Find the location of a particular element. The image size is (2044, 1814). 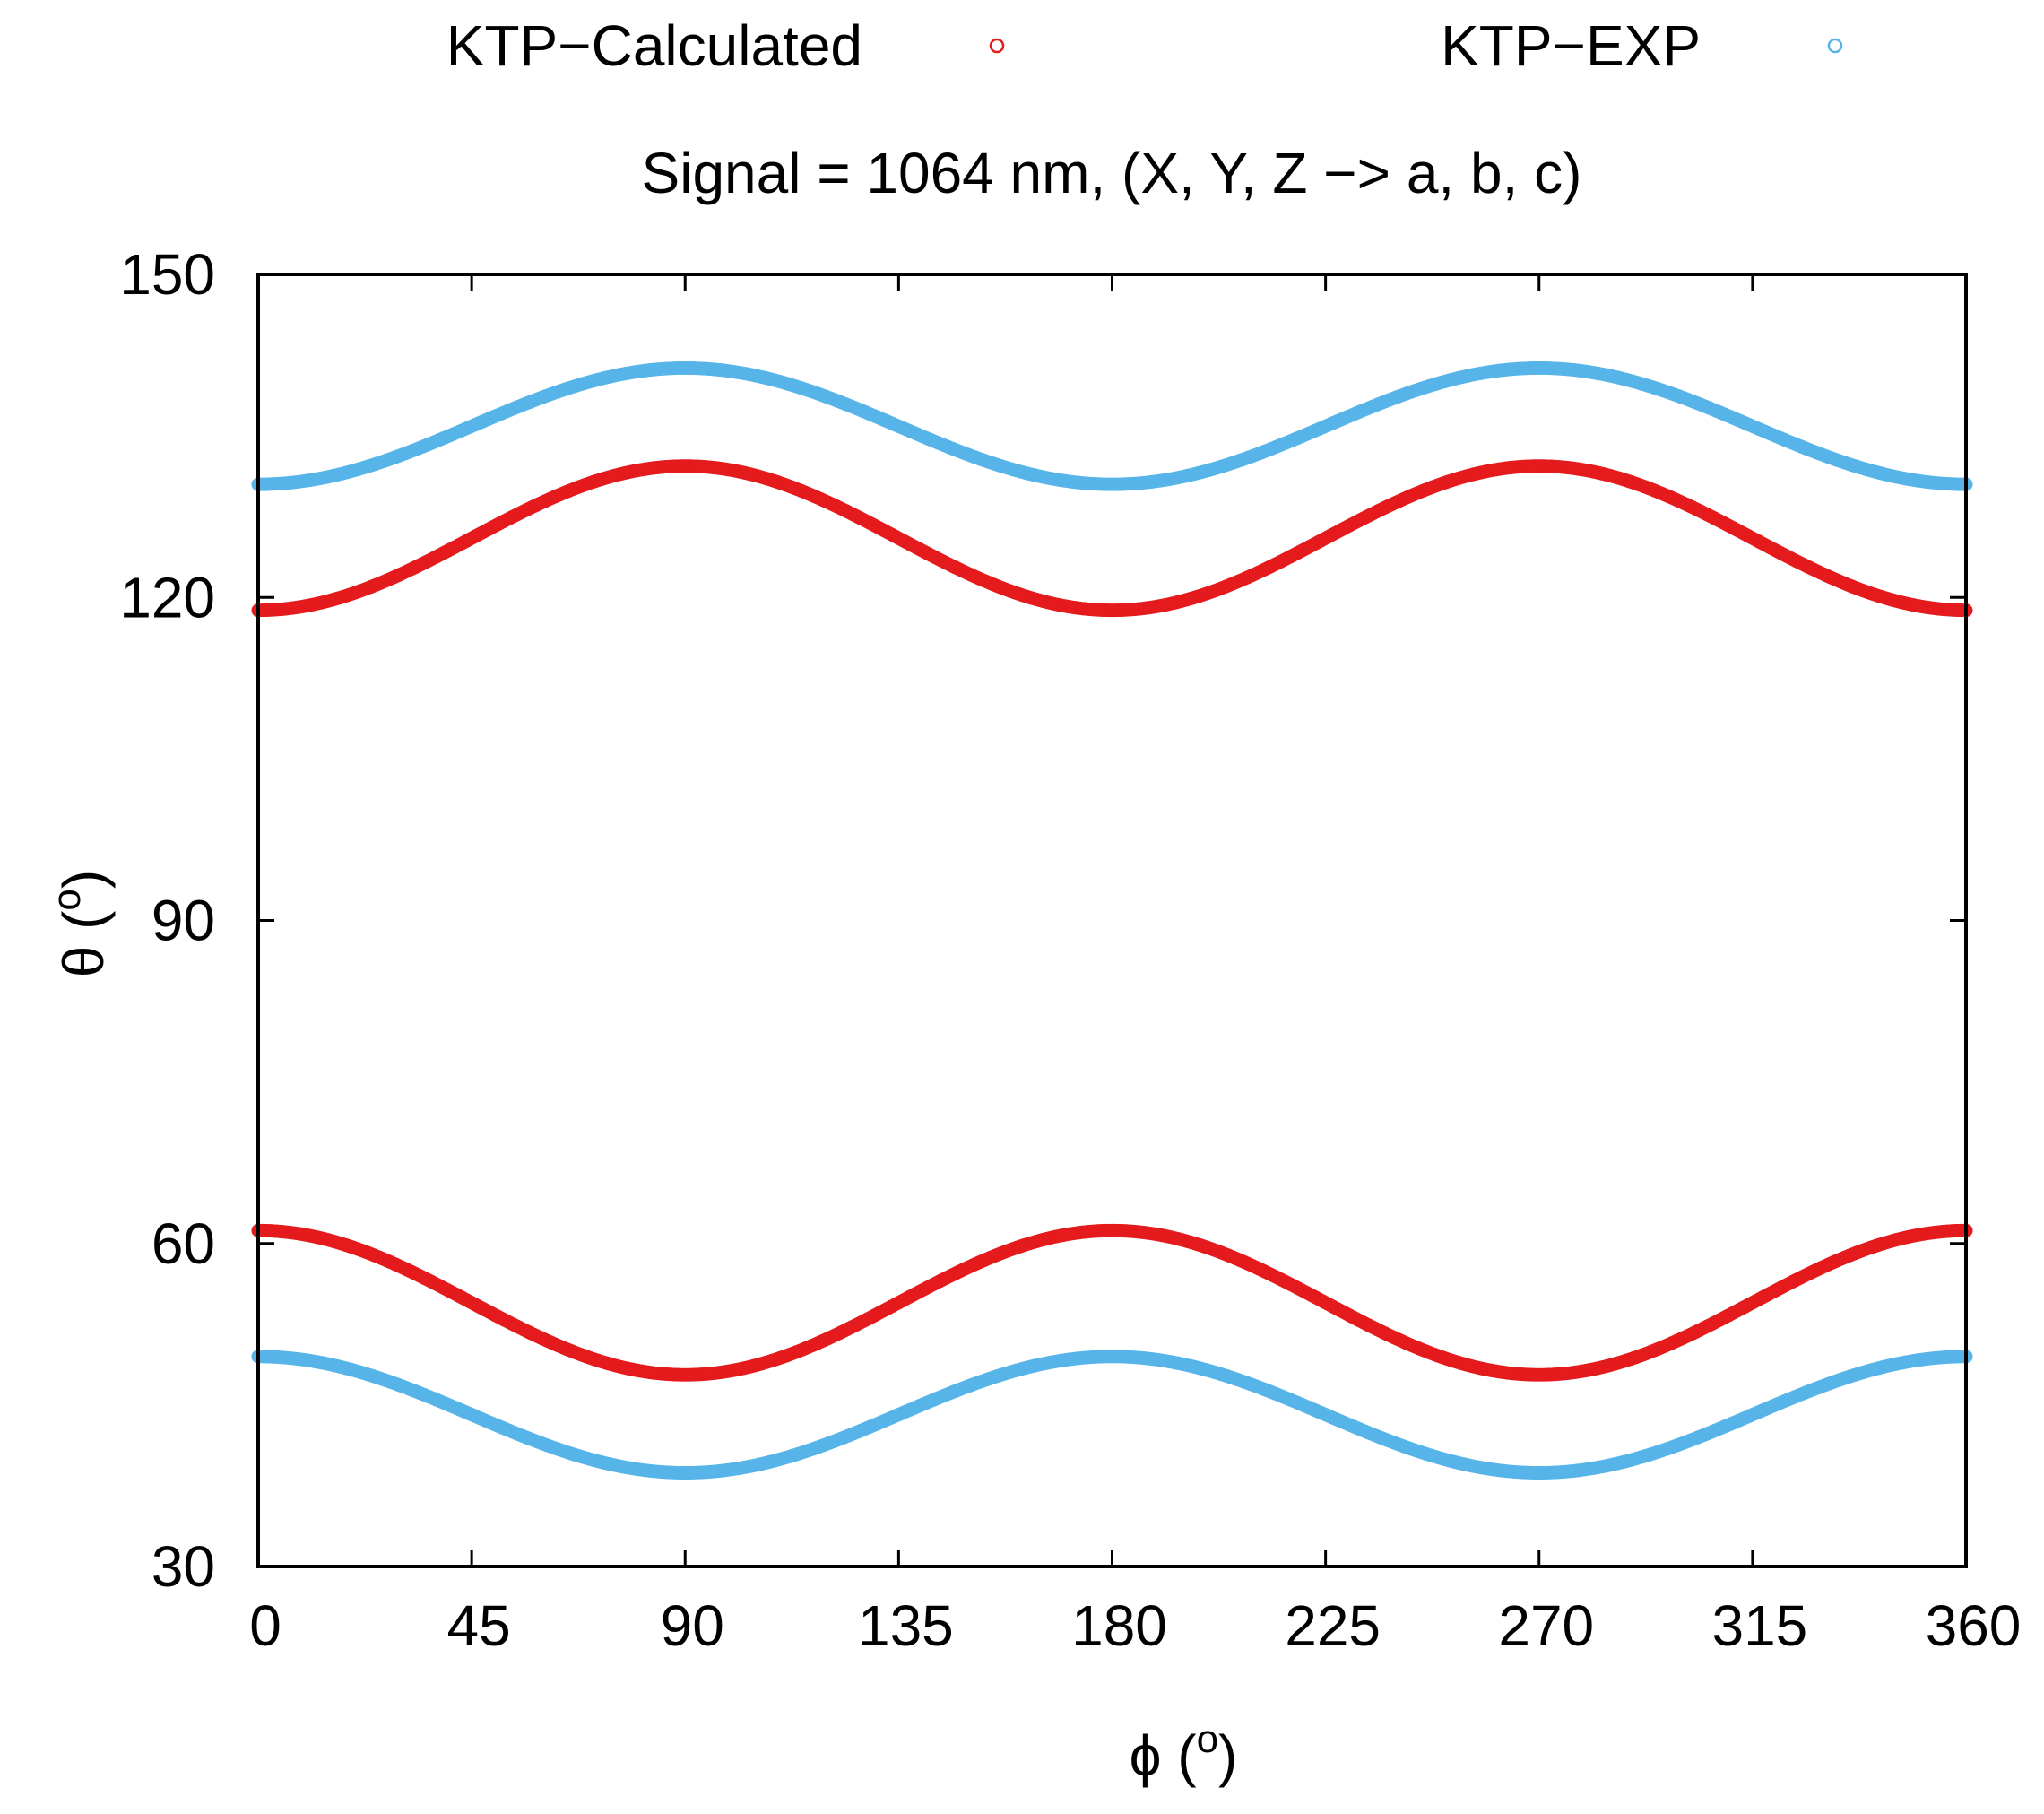

legend-marker-calculated is located at coordinates (997, 46).